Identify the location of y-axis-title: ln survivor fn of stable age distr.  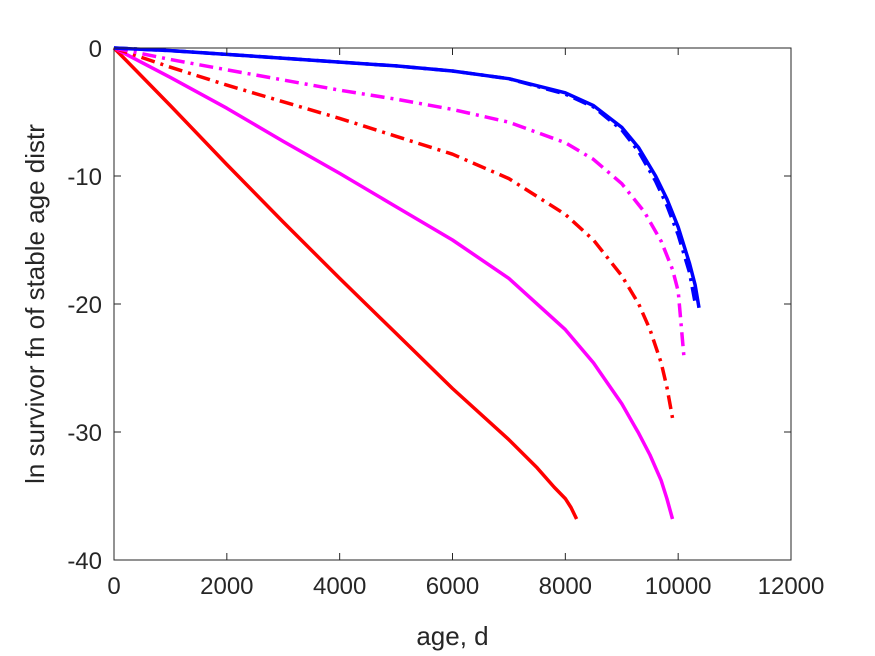
(35, 304).